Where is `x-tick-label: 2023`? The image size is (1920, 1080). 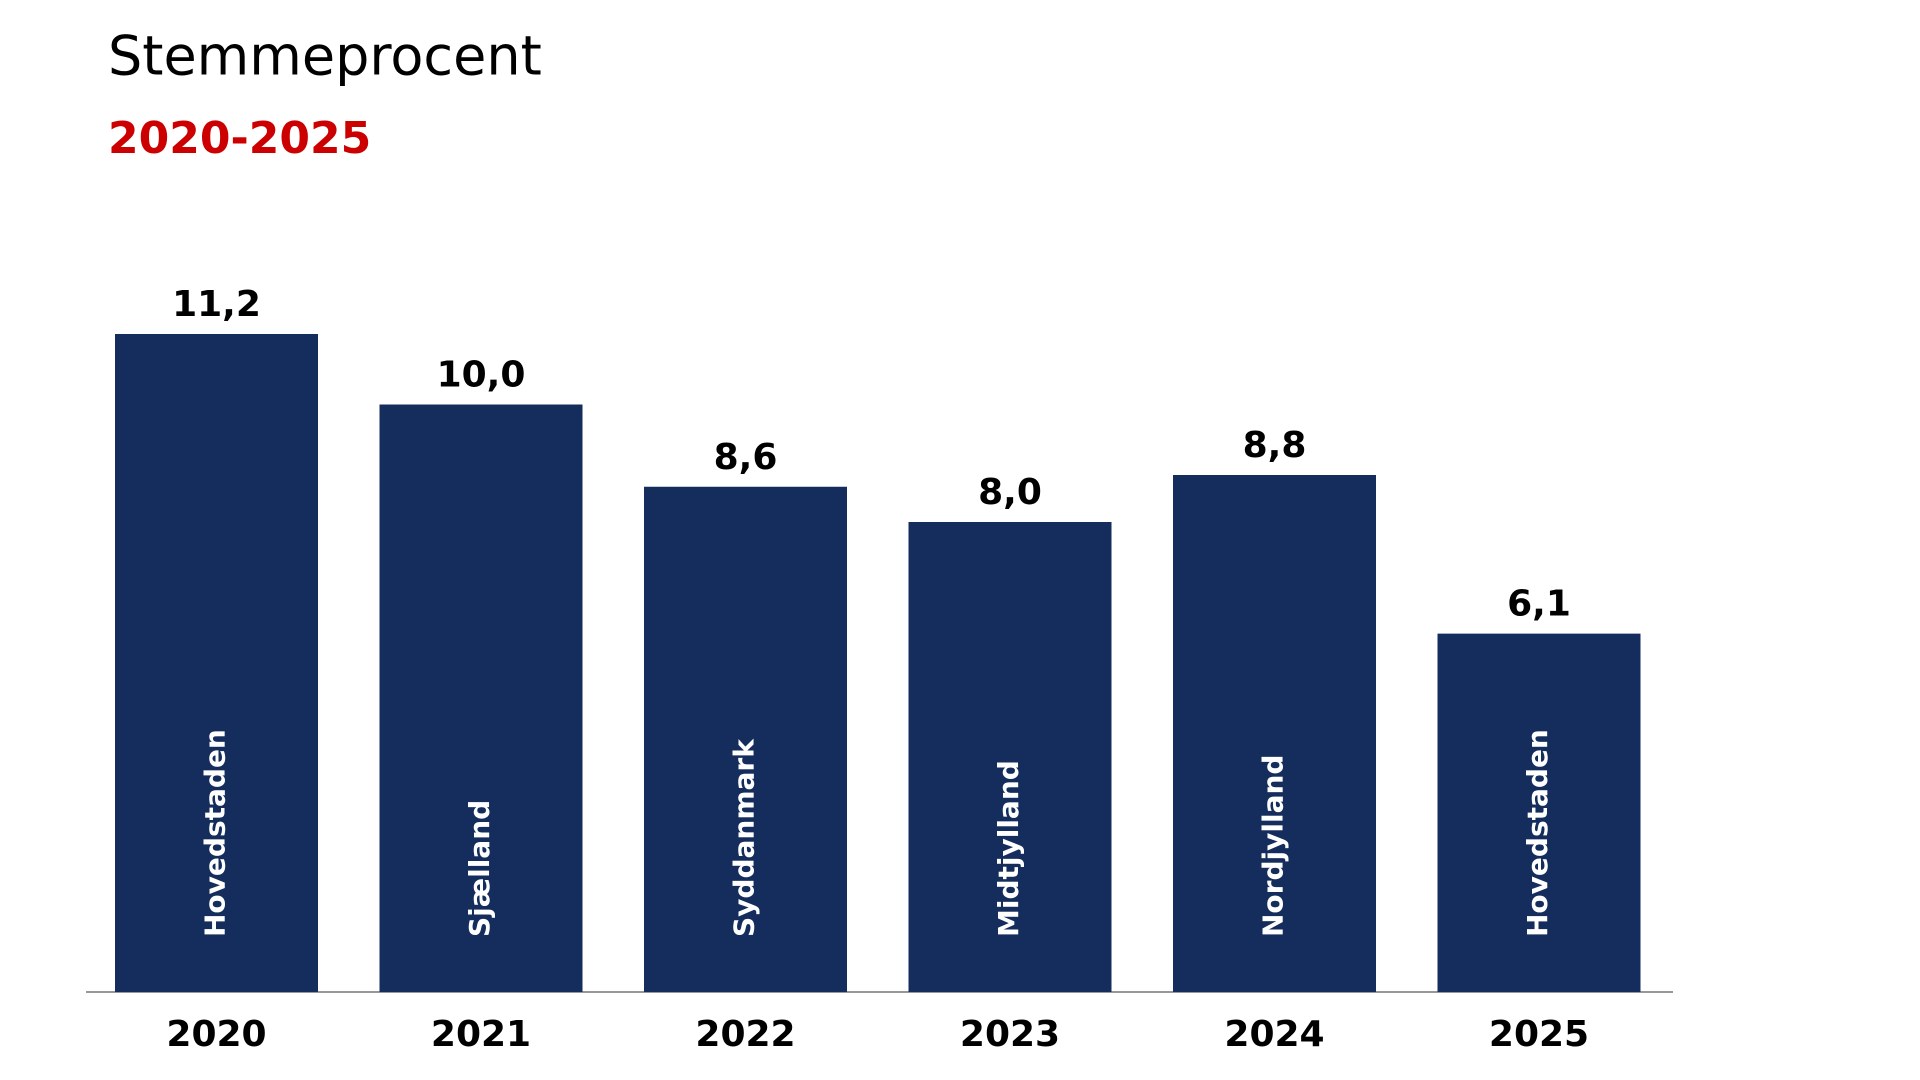 x-tick-label: 2023 is located at coordinates (1010, 1034).